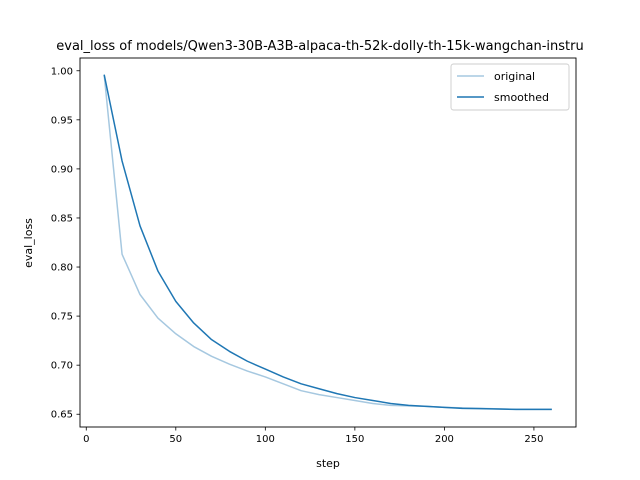  I want to click on y-axis-label: eval_loss, so click(28, 243).